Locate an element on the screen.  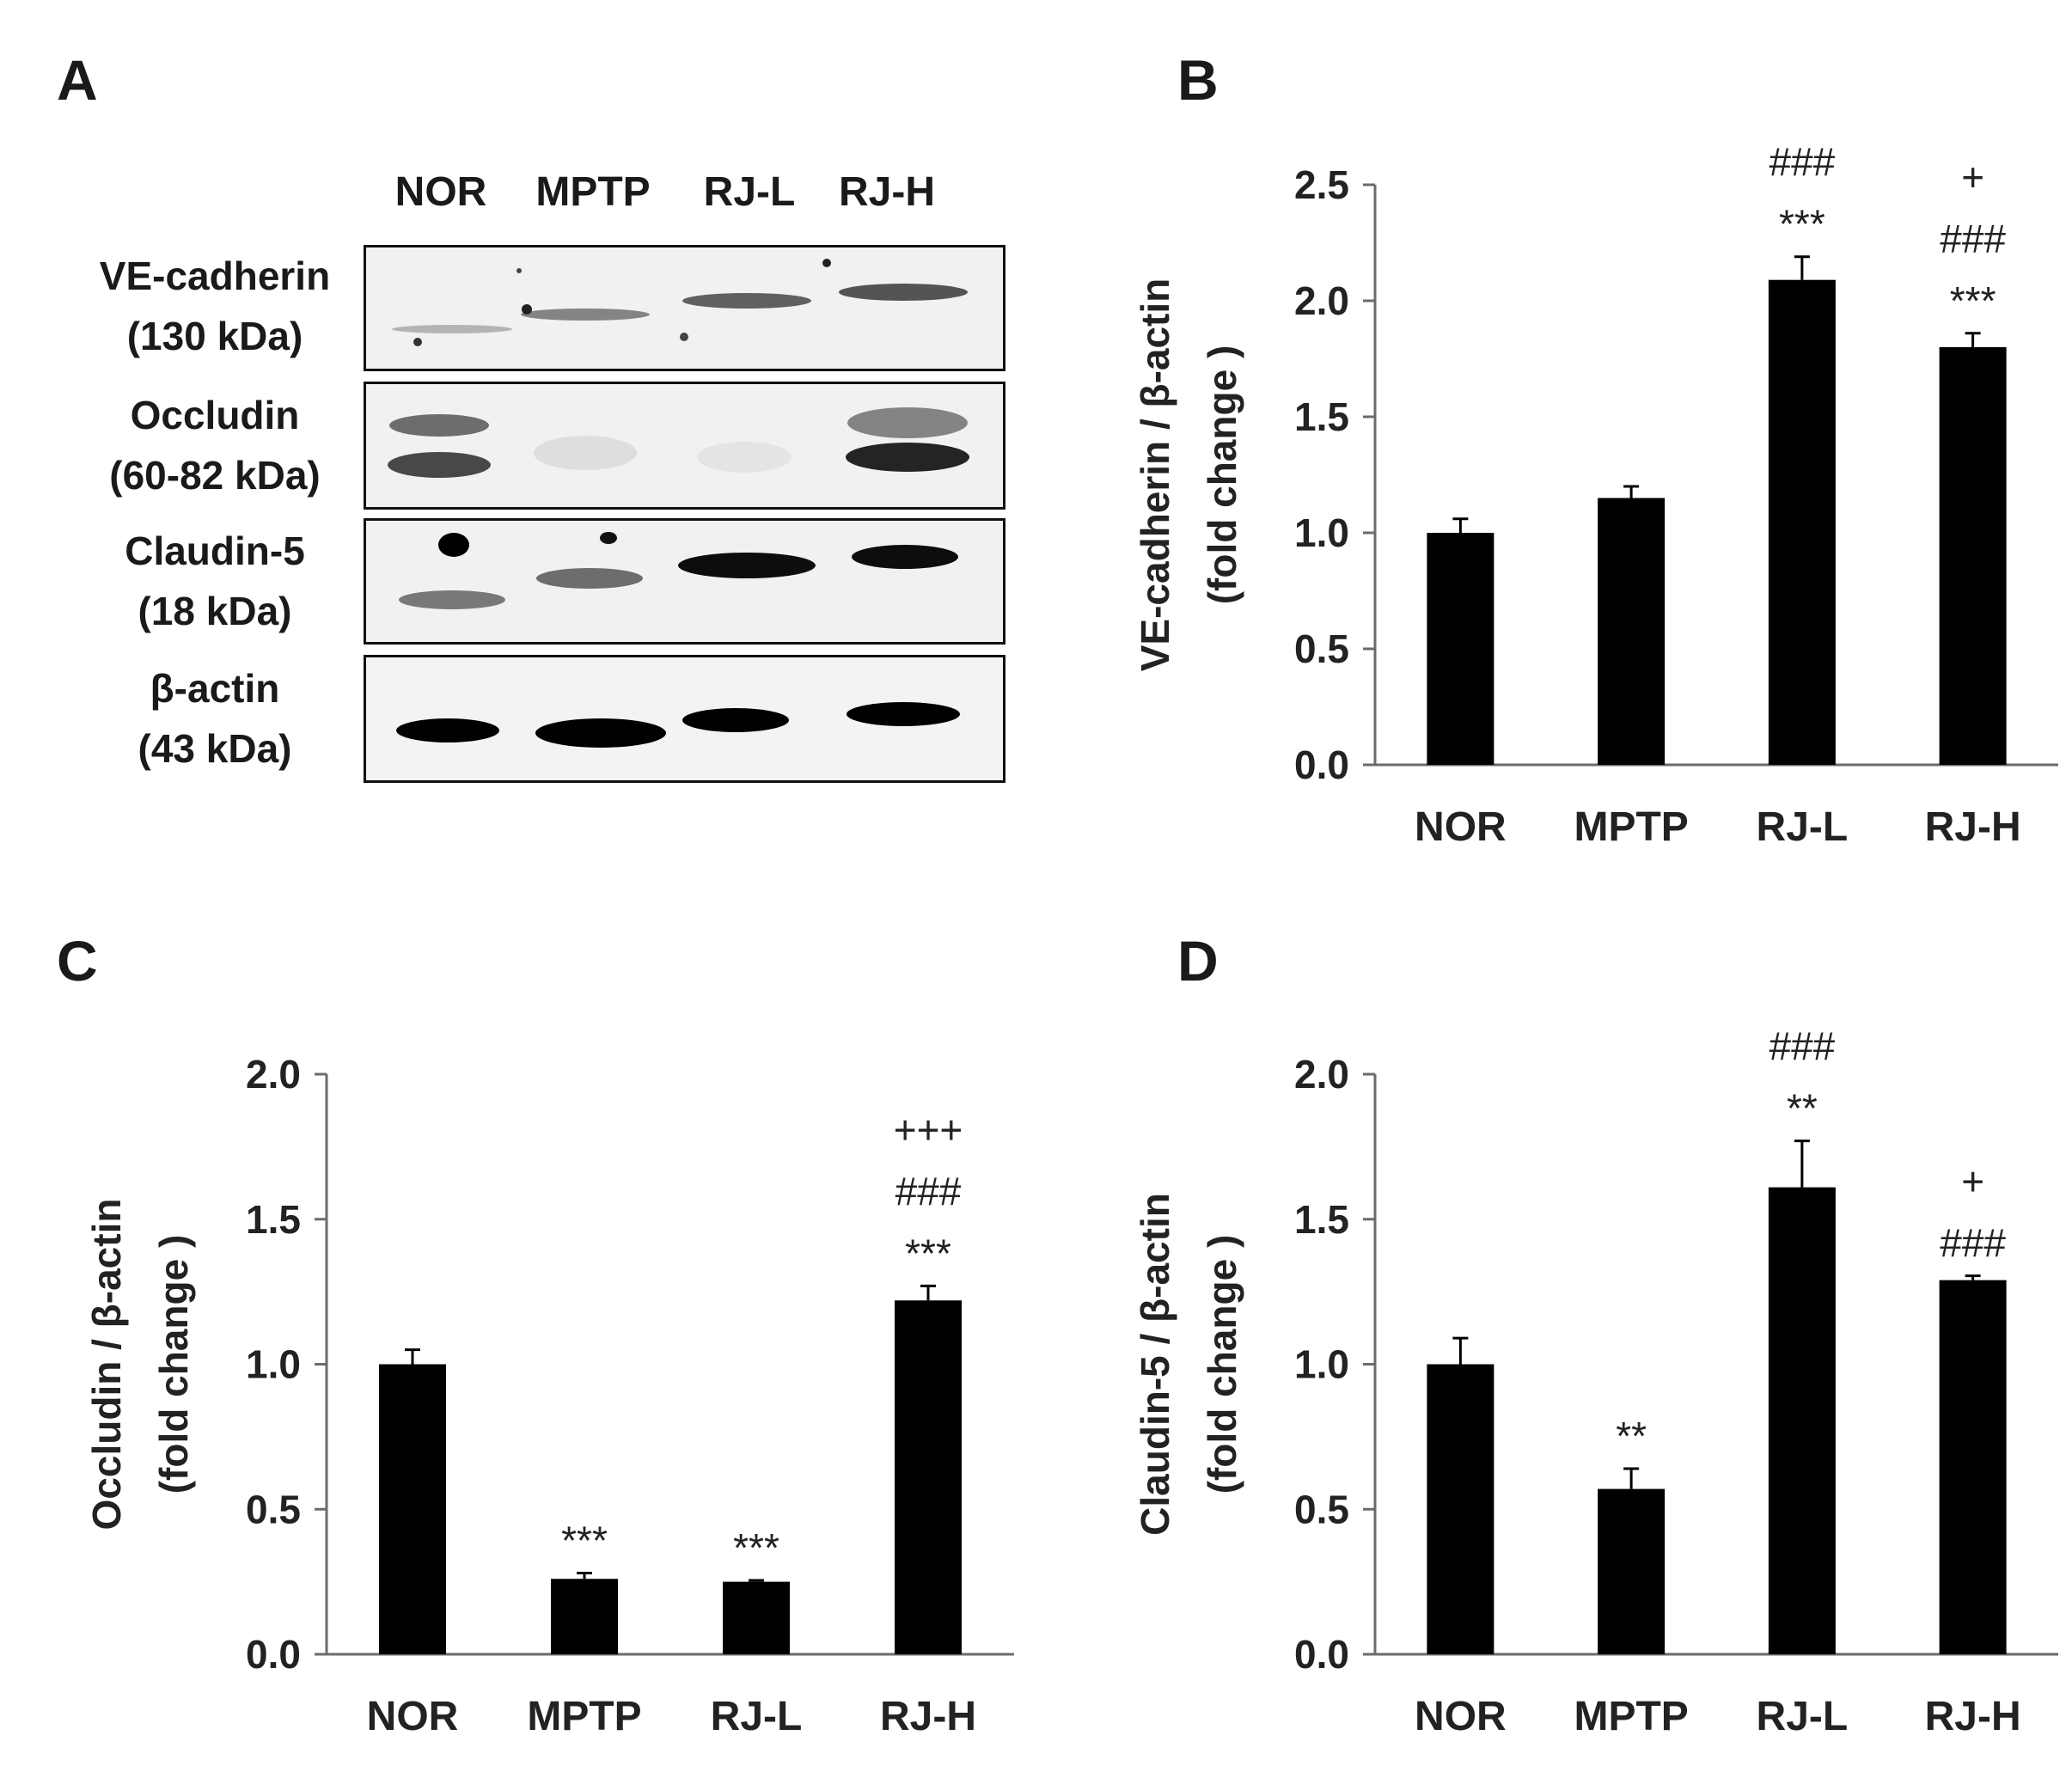
protein-name: VE-cadherin is located at coordinates (215, 276).